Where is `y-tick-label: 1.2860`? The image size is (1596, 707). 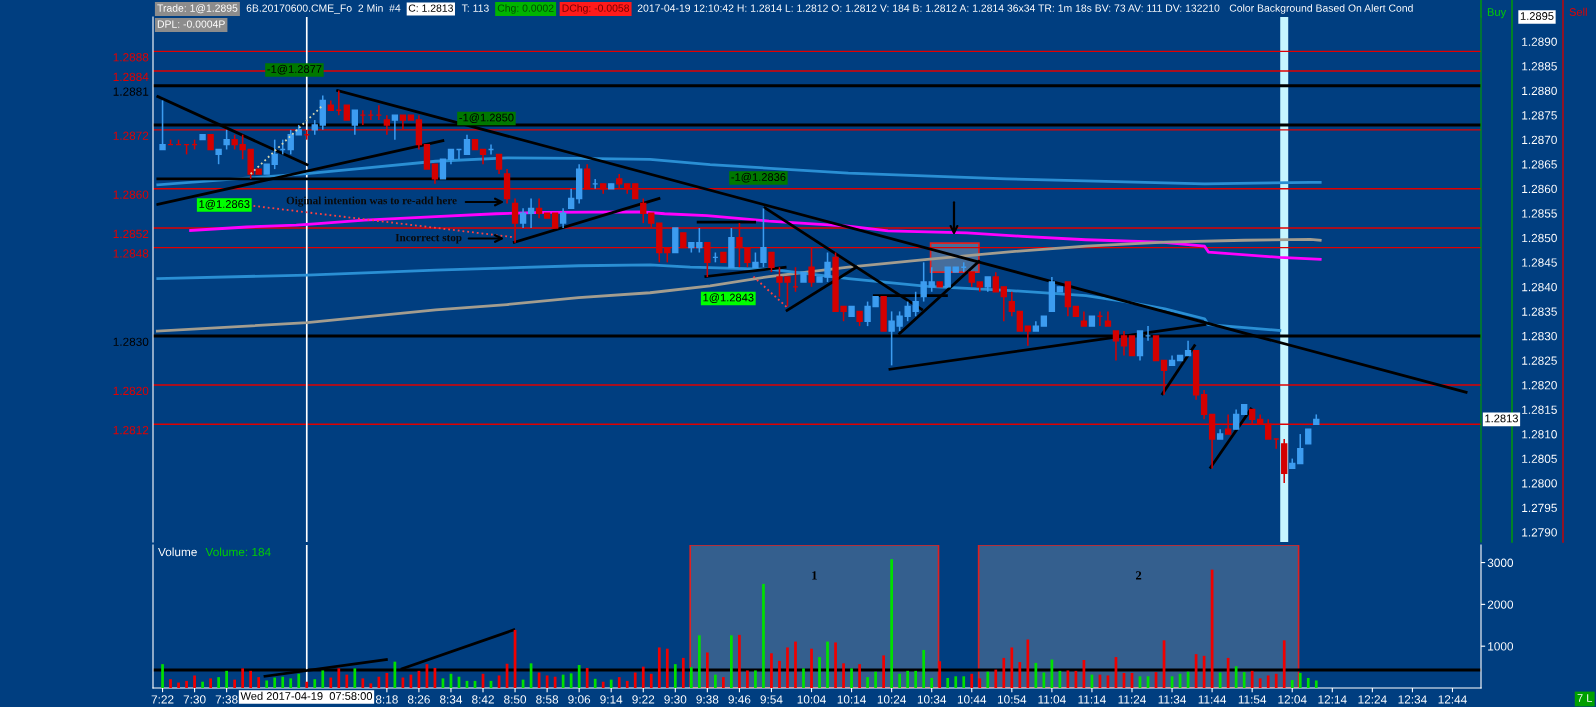
y-tick-label: 1.2860 is located at coordinates (1539, 189).